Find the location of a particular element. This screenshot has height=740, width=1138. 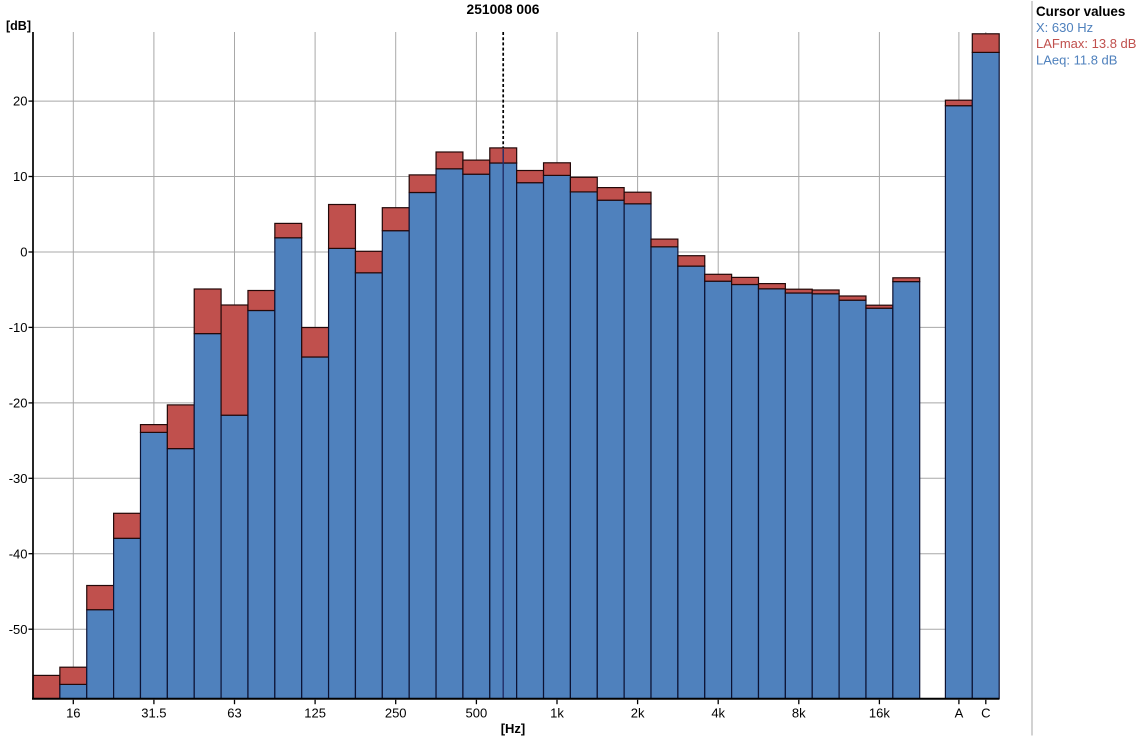

svg-text: 16 is located at coordinates (73, 713).